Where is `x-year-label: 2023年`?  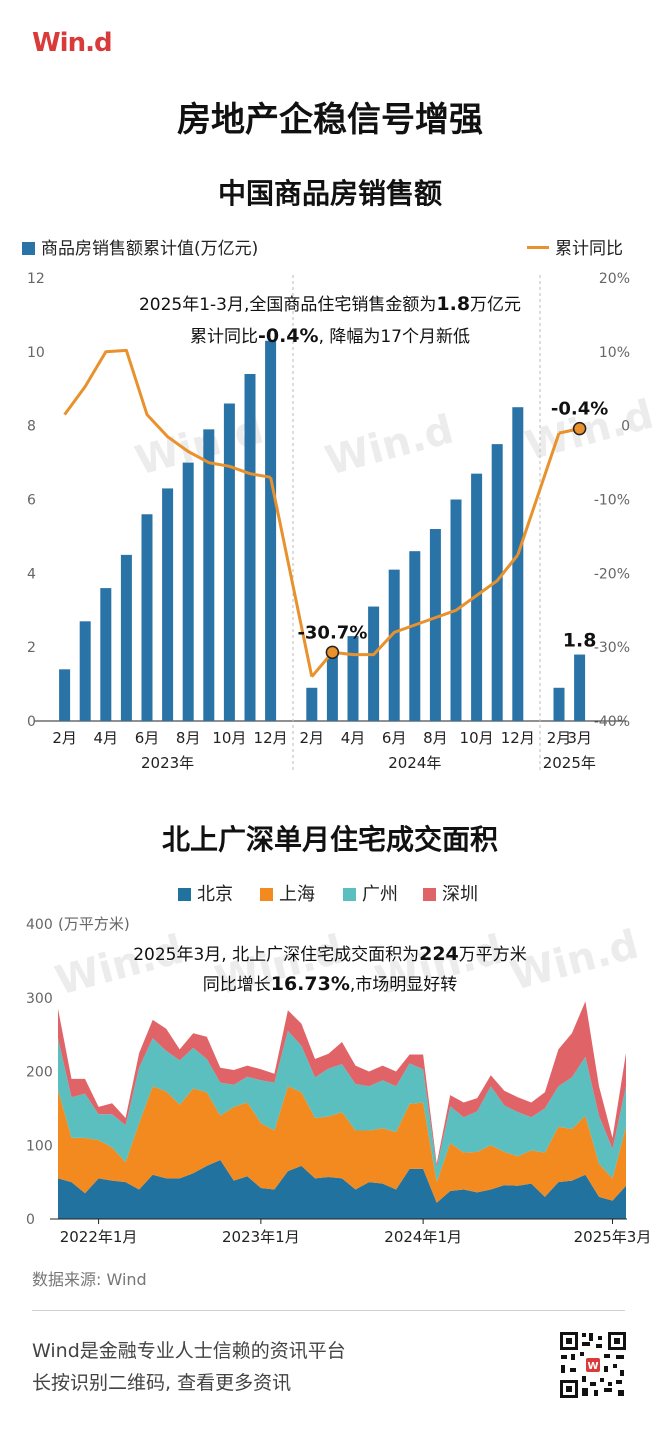
x-year-label: 2023年 is located at coordinates (167, 763).